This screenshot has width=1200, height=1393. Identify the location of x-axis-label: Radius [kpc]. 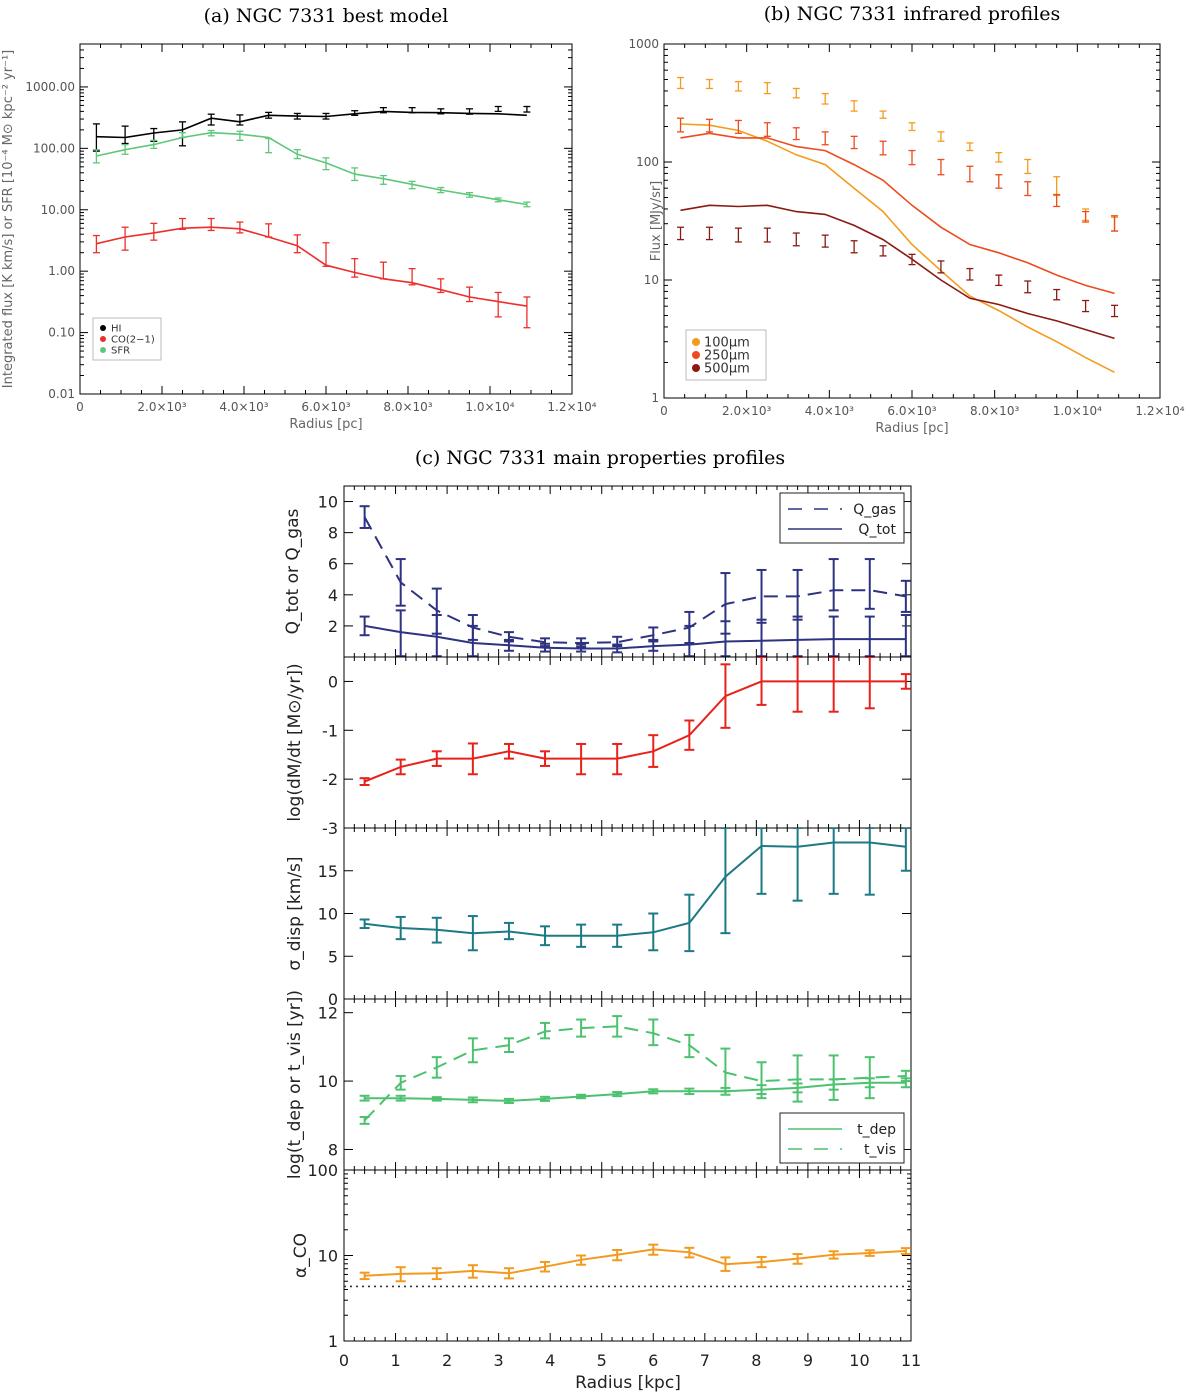
(628, 1383).